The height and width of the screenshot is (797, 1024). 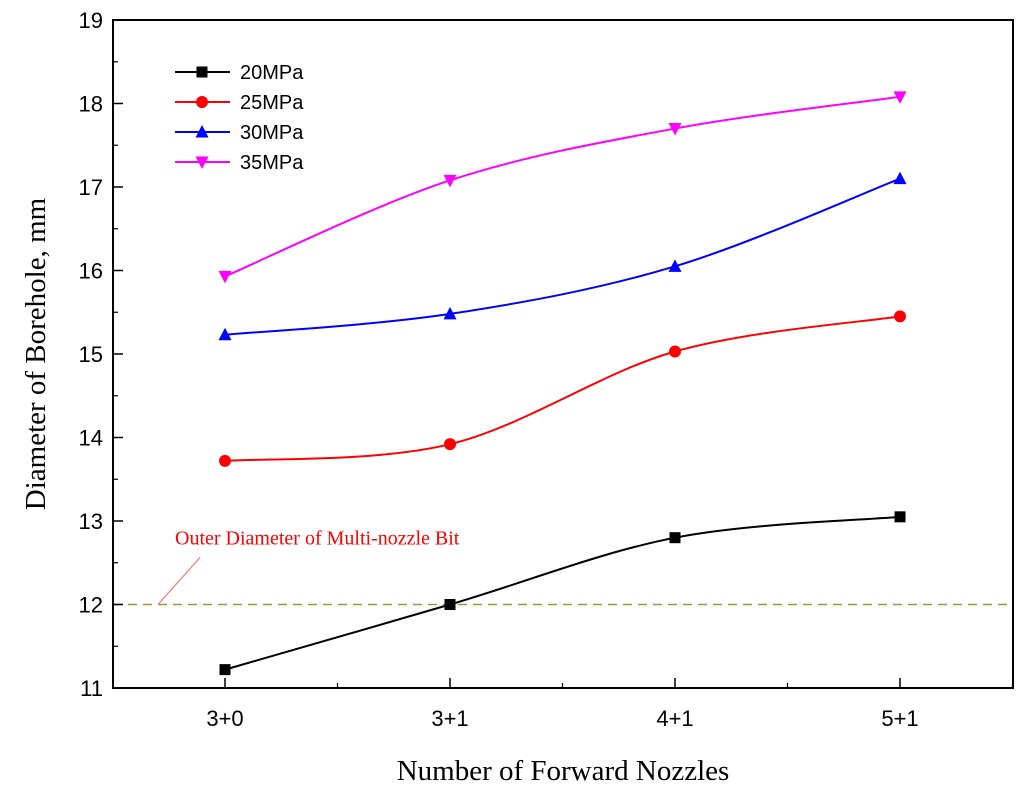 I want to click on y-tick-label: 11, so click(x=91, y=688).